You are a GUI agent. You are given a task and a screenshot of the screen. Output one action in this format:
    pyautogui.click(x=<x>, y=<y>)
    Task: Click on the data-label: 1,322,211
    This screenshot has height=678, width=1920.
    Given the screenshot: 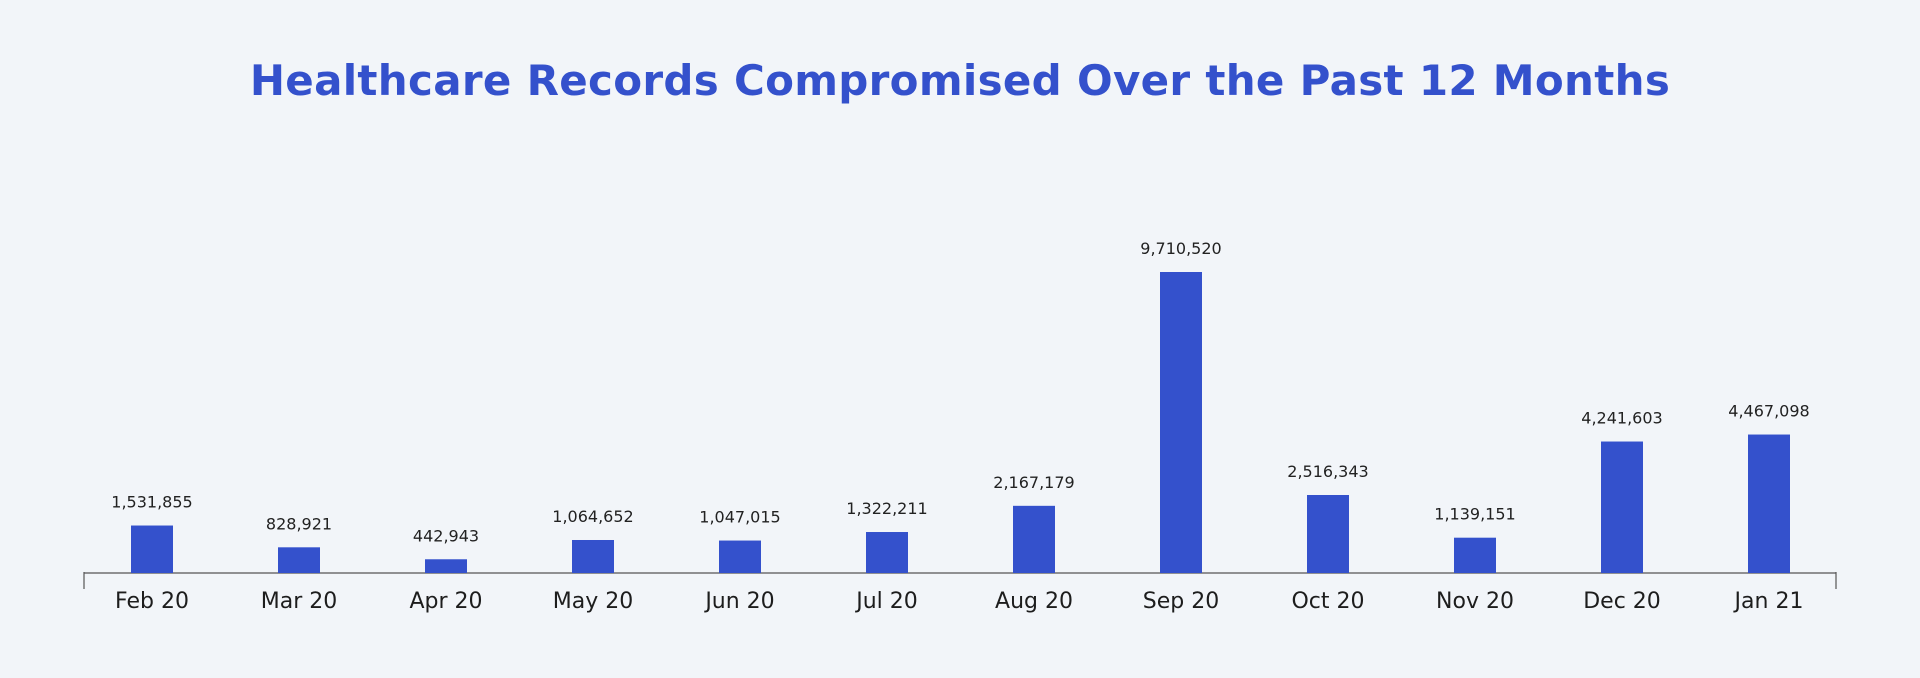 What is the action you would take?
    pyautogui.click(x=886, y=508)
    